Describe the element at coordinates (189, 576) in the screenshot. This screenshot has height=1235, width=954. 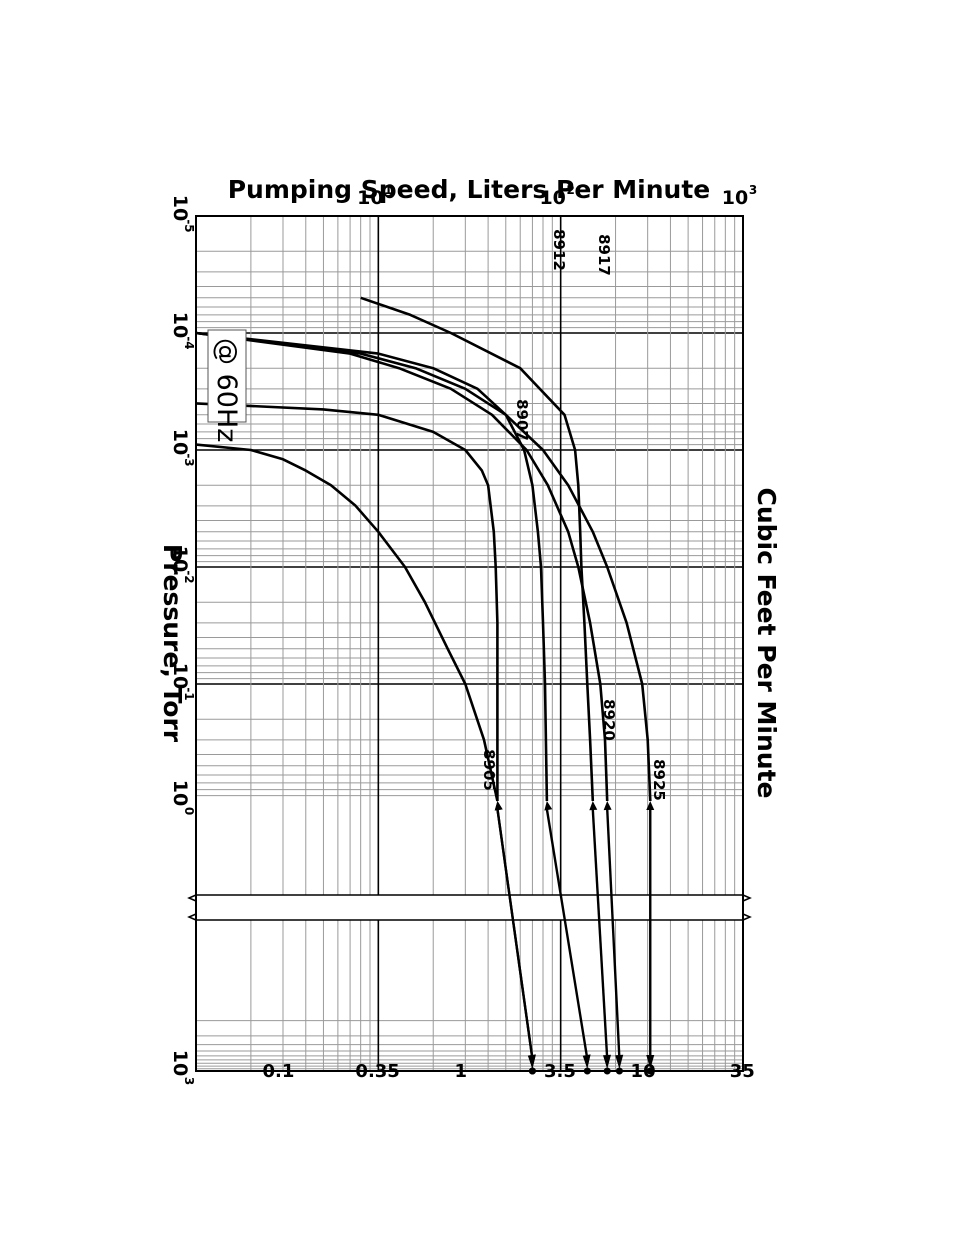
I see `x-tick-exponent: -2` at that location.